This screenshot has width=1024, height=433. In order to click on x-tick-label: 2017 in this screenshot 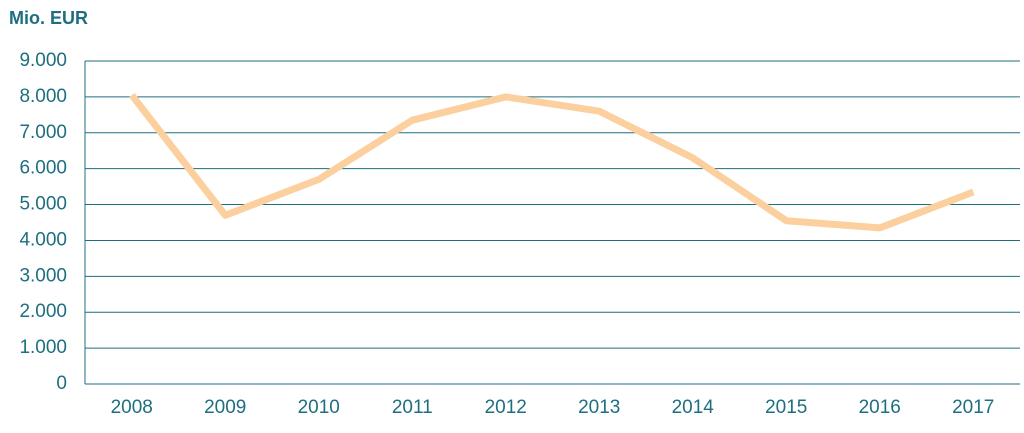, I will do `click(973, 407)`.